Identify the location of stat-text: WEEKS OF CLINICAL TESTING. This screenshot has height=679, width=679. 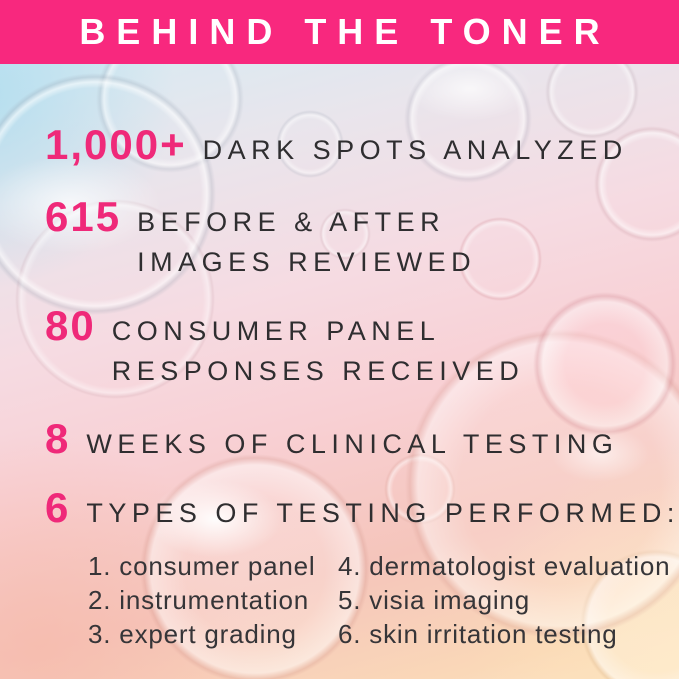
(352, 444).